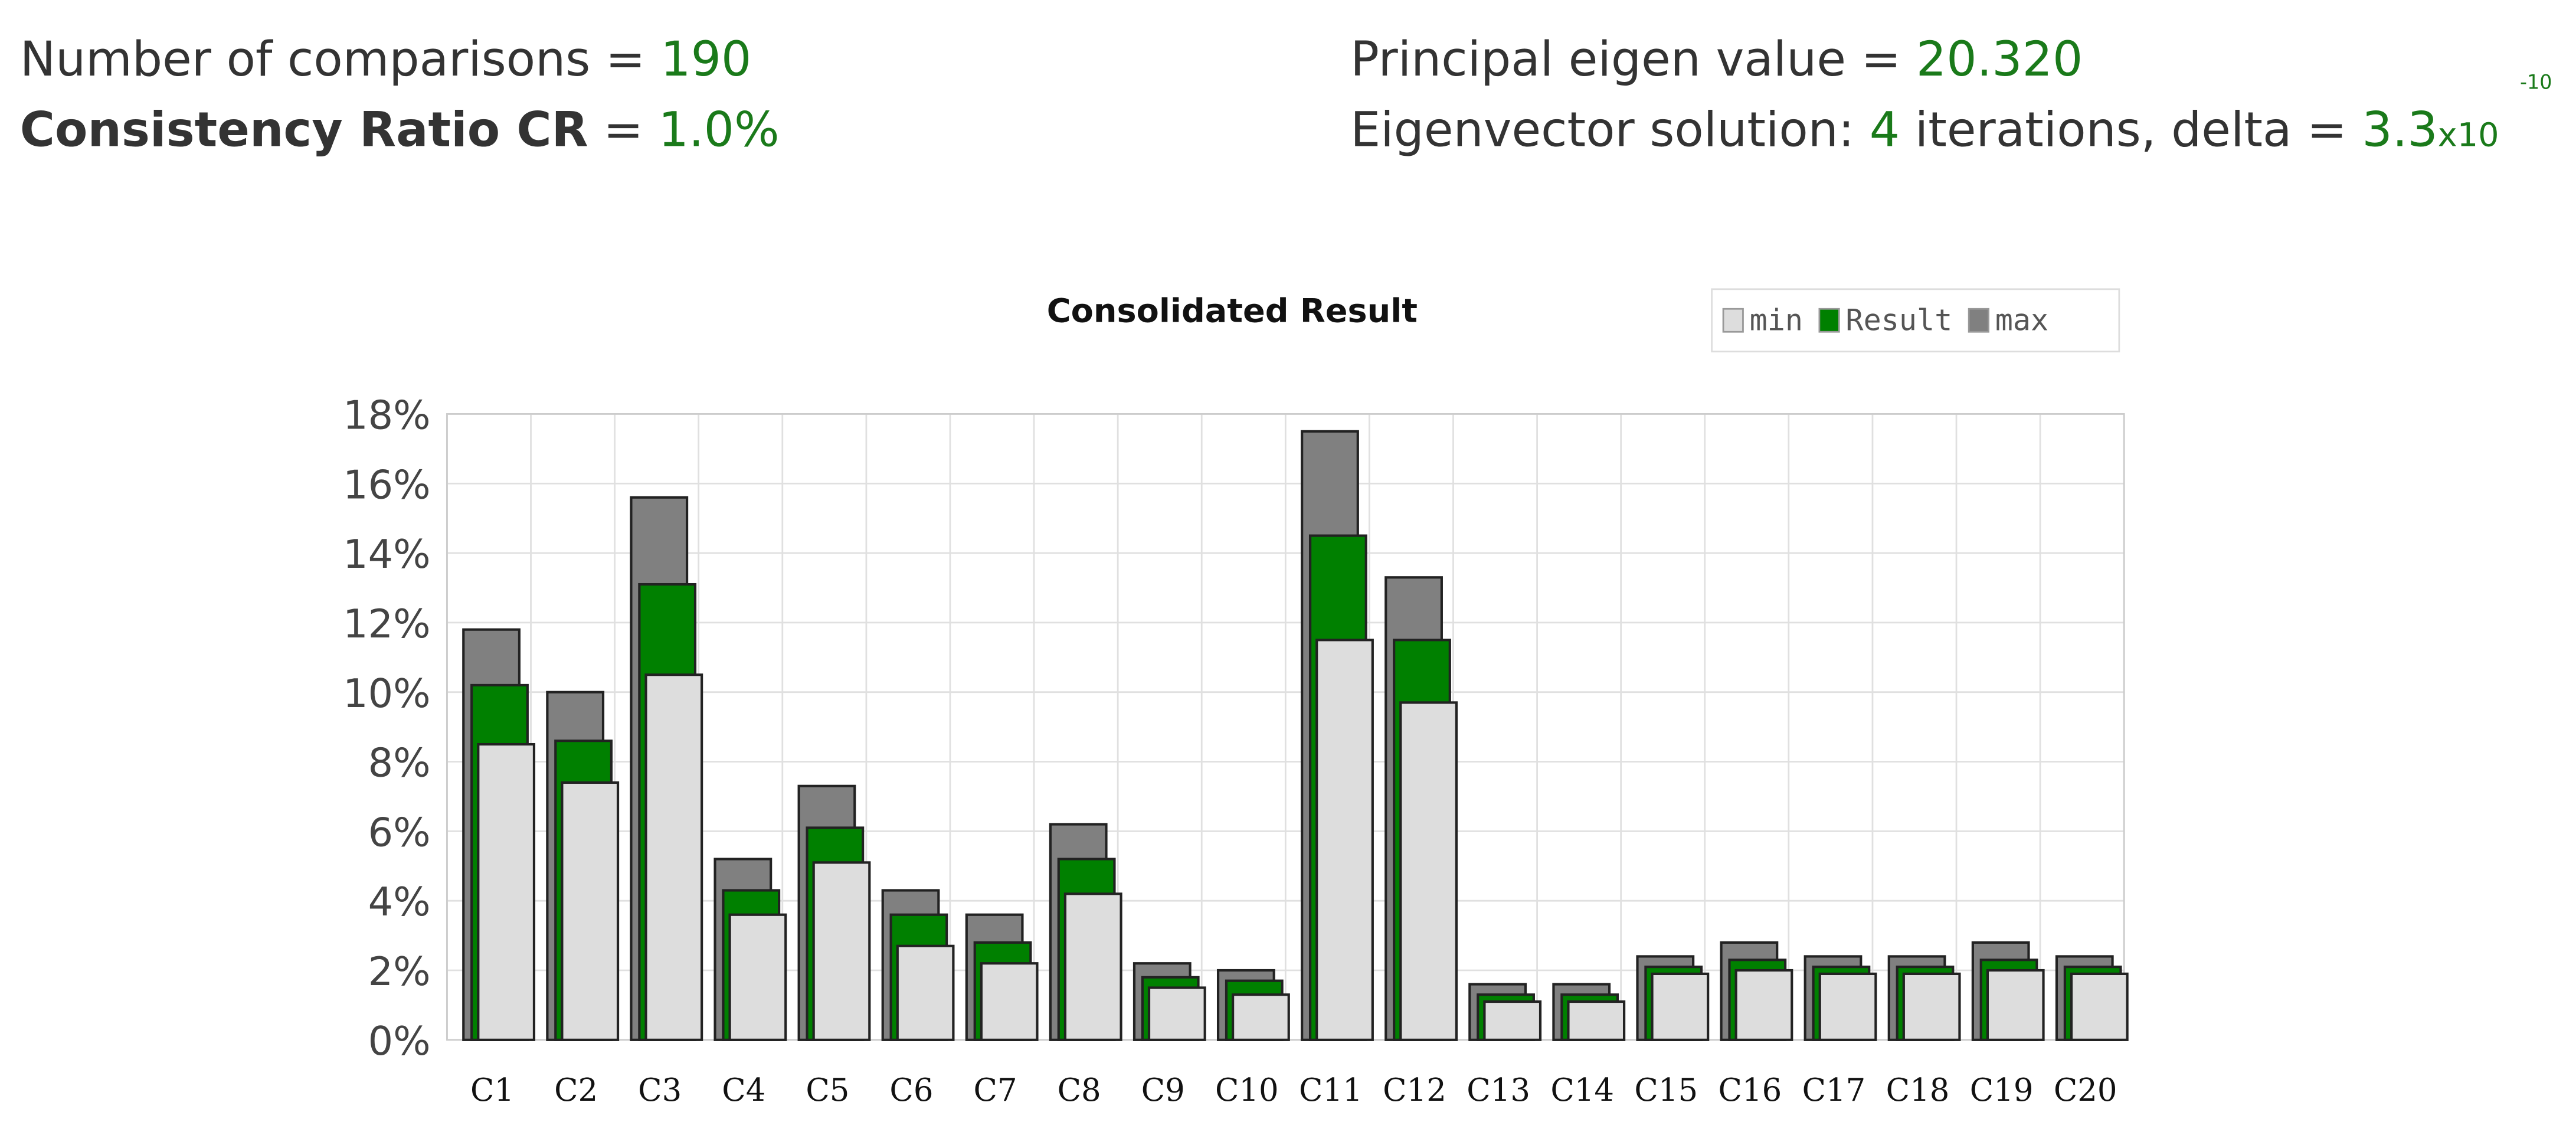 This screenshot has height=1122, width=2576. What do you see at coordinates (911, 1090) in the screenshot?
I see `x-tick-label: C6` at bounding box center [911, 1090].